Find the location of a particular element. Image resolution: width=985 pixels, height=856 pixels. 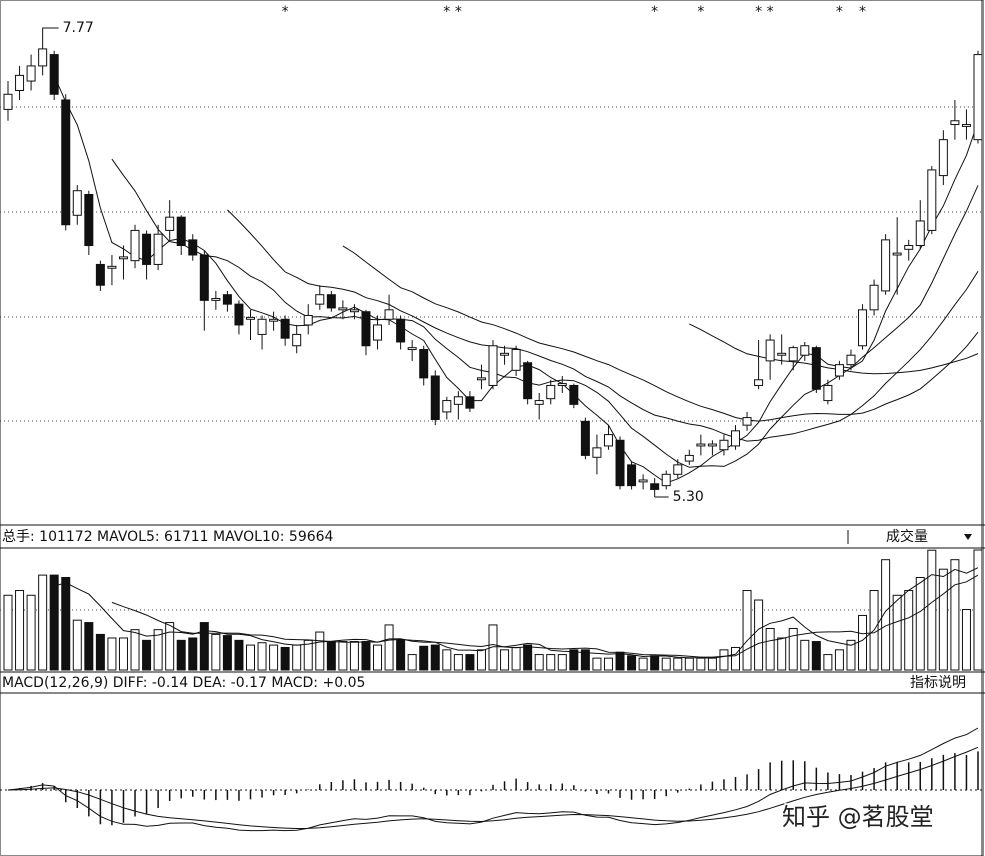

macd-button: 指标说明 is located at coordinates (938, 683).